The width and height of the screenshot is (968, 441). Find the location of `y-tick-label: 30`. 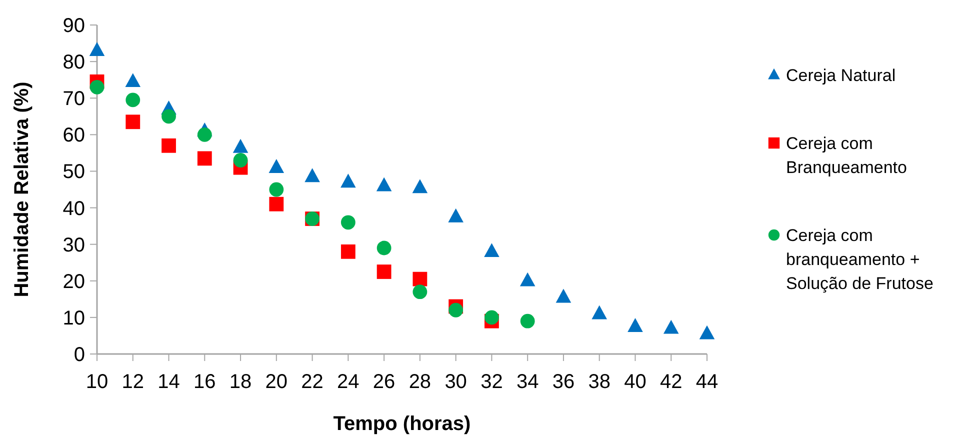

y-tick-label: 30 is located at coordinates (73, 245).